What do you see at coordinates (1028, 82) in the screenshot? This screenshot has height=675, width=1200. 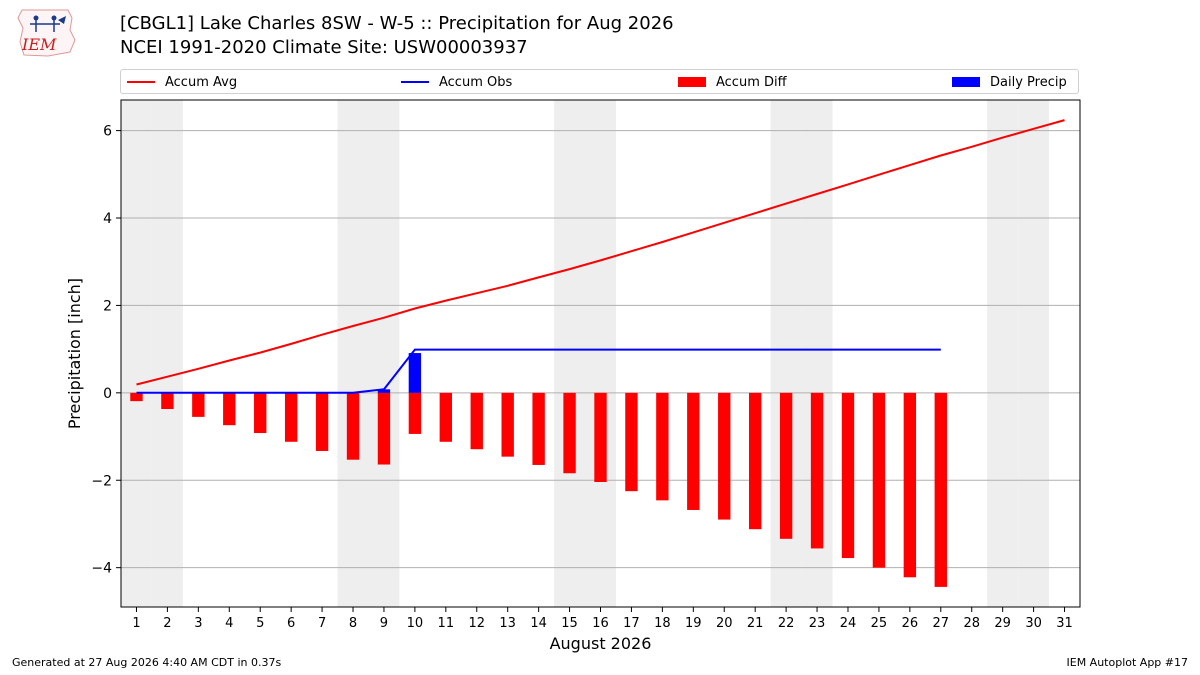 I see `legend-label-daily-precip: Daily Precip` at bounding box center [1028, 82].